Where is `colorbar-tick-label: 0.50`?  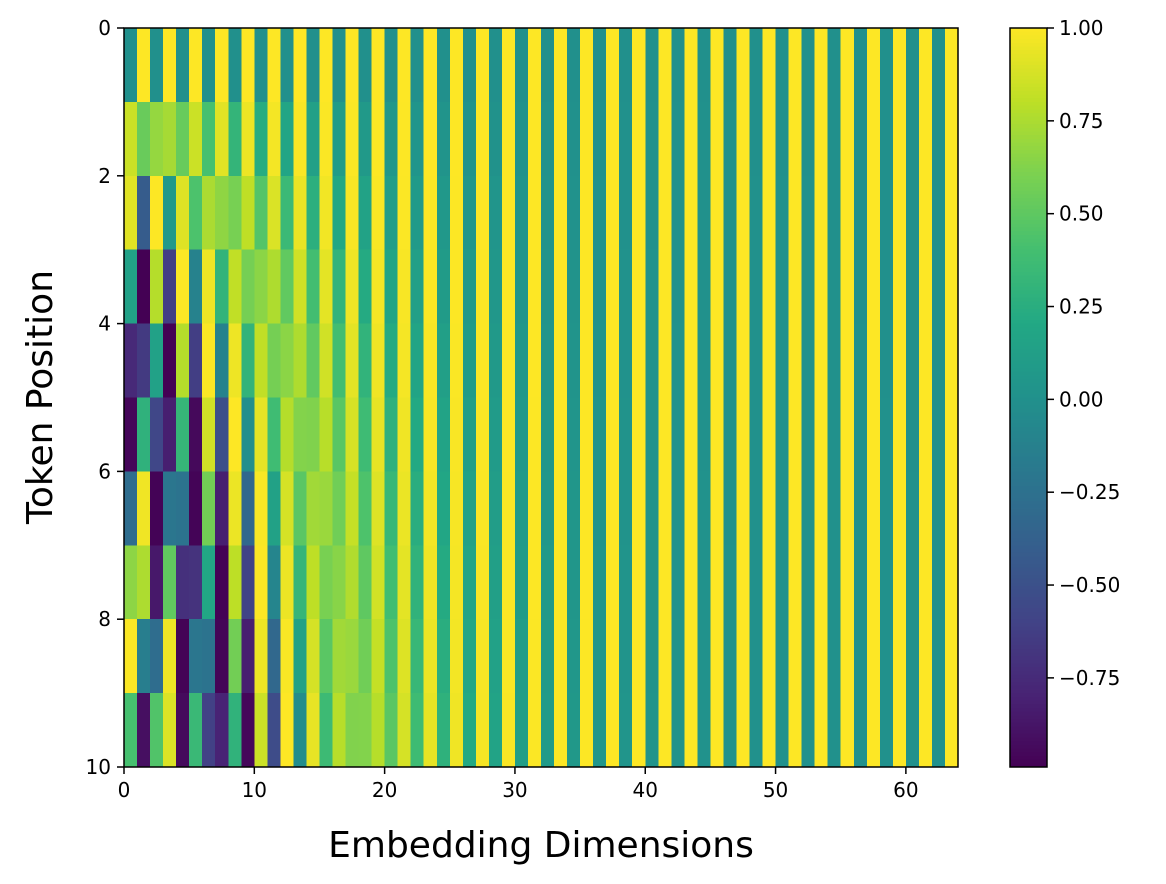 colorbar-tick-label: 0.50 is located at coordinates (1081, 214).